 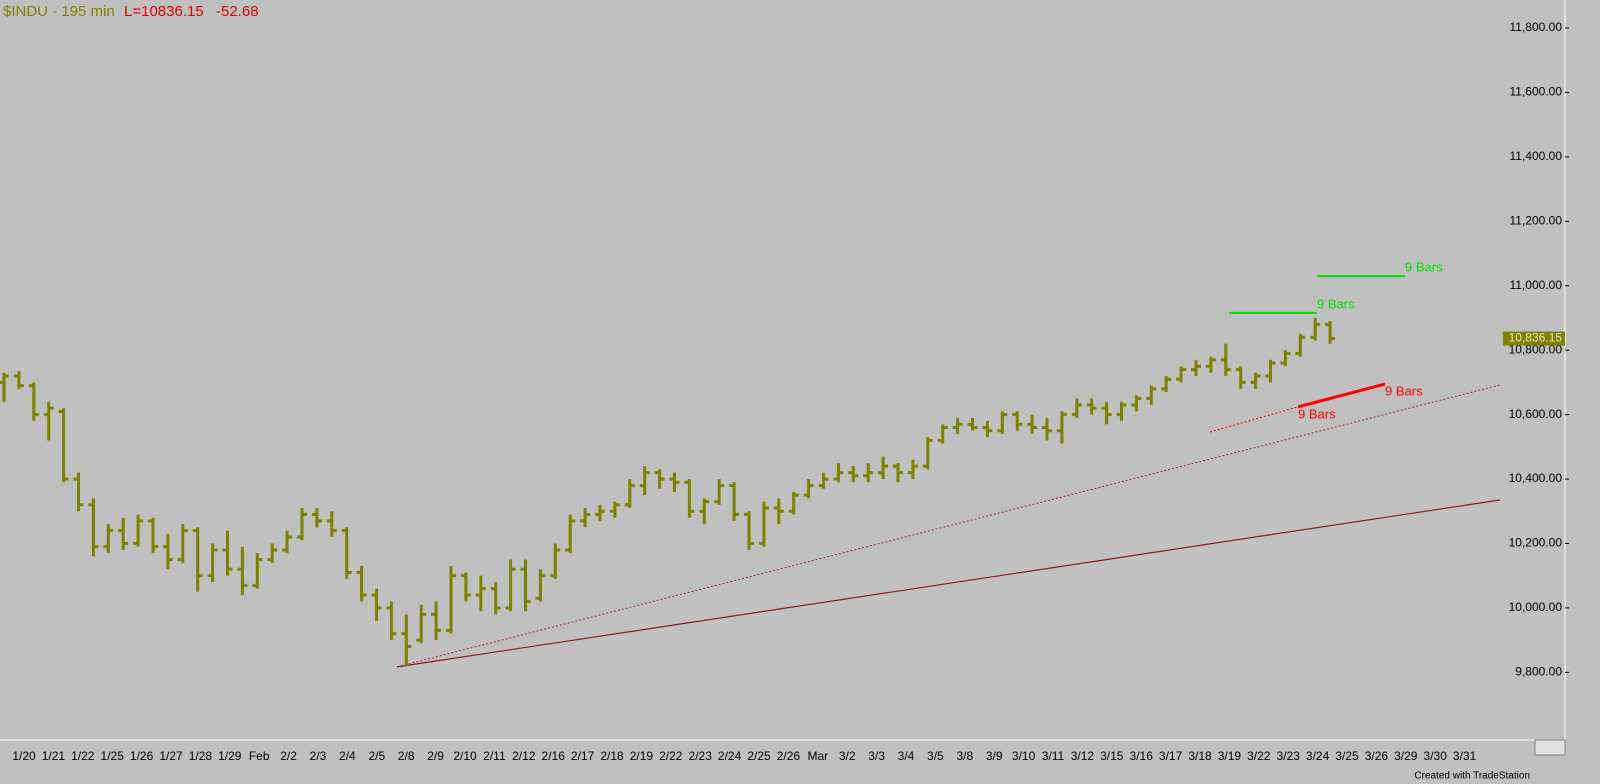 I want to click on x-tick-label: 2/9, so click(x=435, y=756).